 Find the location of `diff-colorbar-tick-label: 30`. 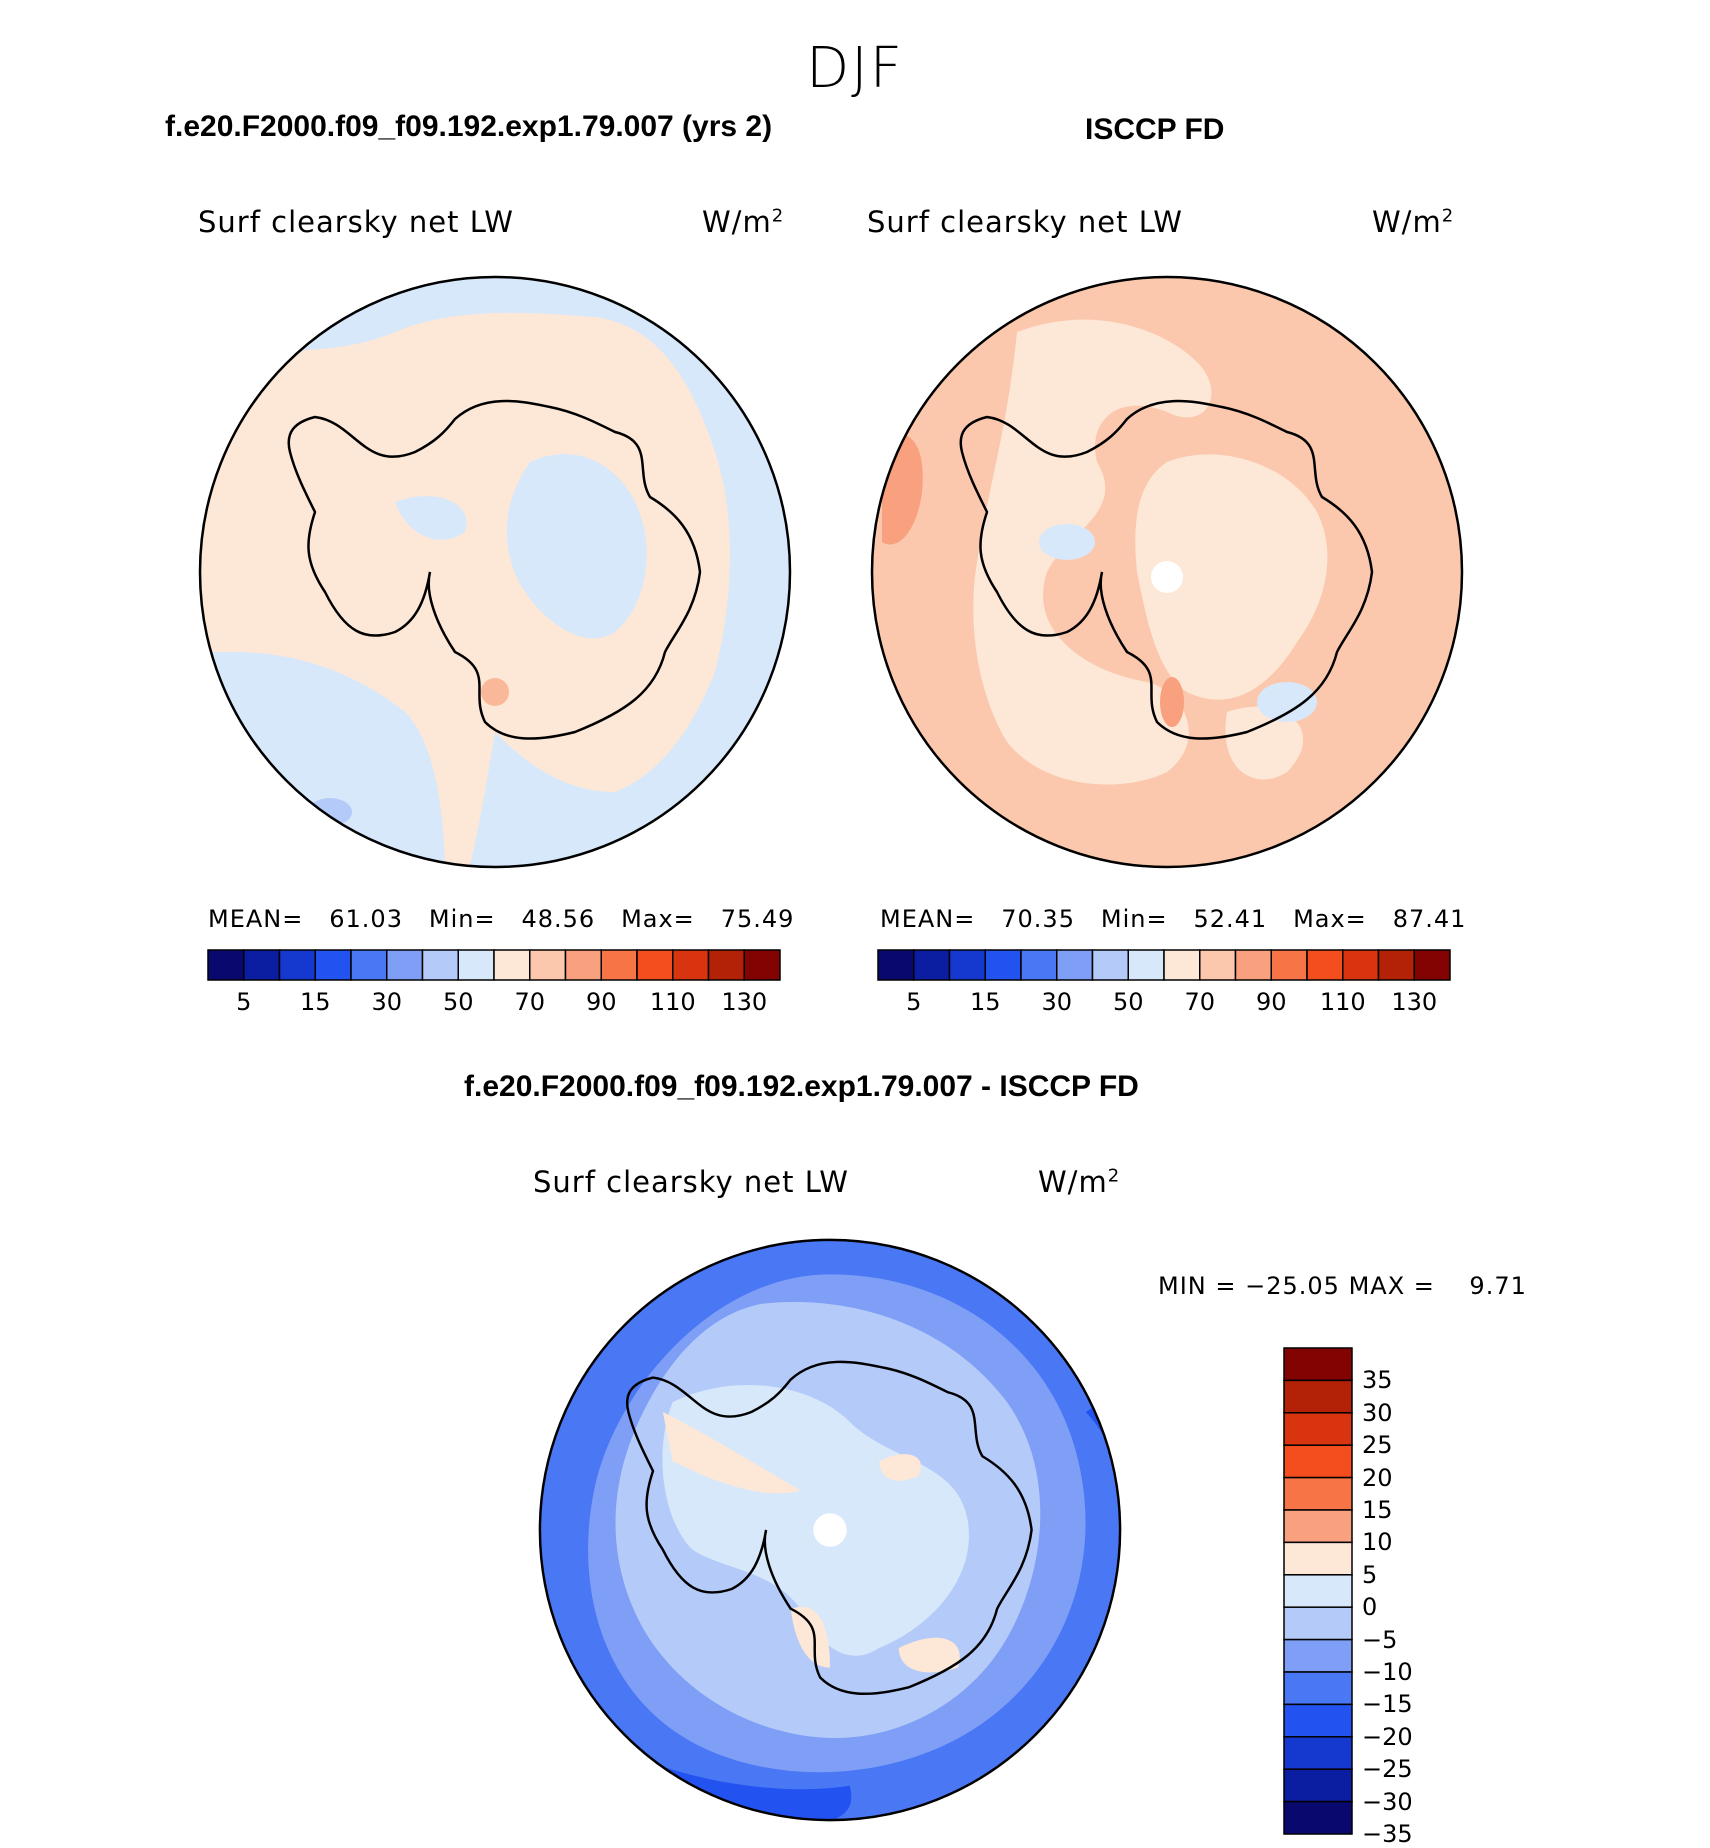

diff-colorbar-tick-label: 30 is located at coordinates (1377, 1412).